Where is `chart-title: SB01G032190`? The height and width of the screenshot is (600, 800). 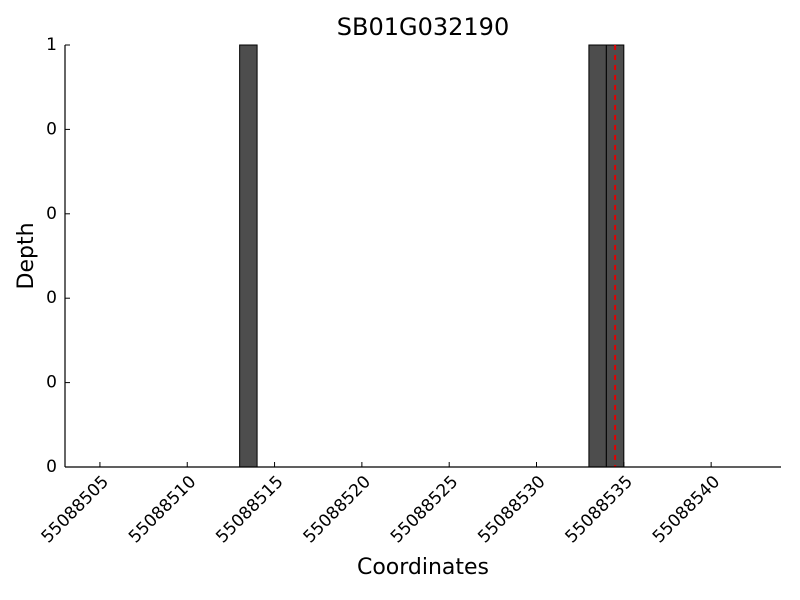
chart-title: SB01G032190 is located at coordinates (423, 27).